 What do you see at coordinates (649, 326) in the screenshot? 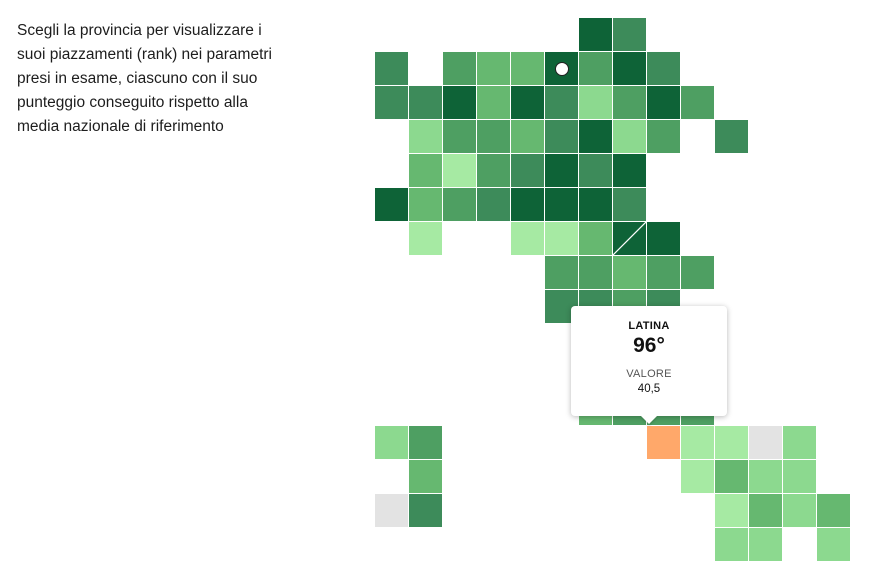
I see `tooltip-province-name: LATINA` at bounding box center [649, 326].